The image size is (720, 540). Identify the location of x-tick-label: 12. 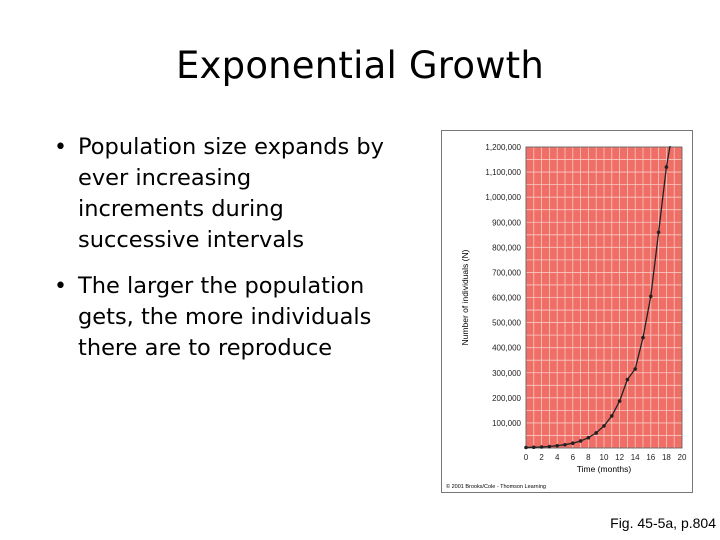
(619, 457).